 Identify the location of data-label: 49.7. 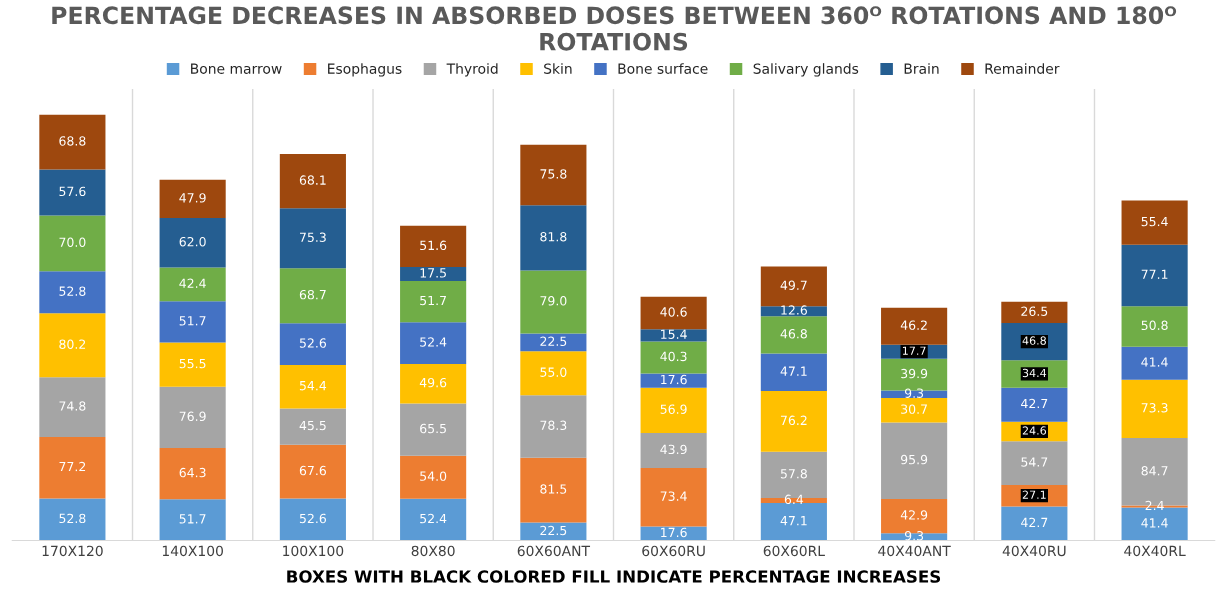
(793, 285).